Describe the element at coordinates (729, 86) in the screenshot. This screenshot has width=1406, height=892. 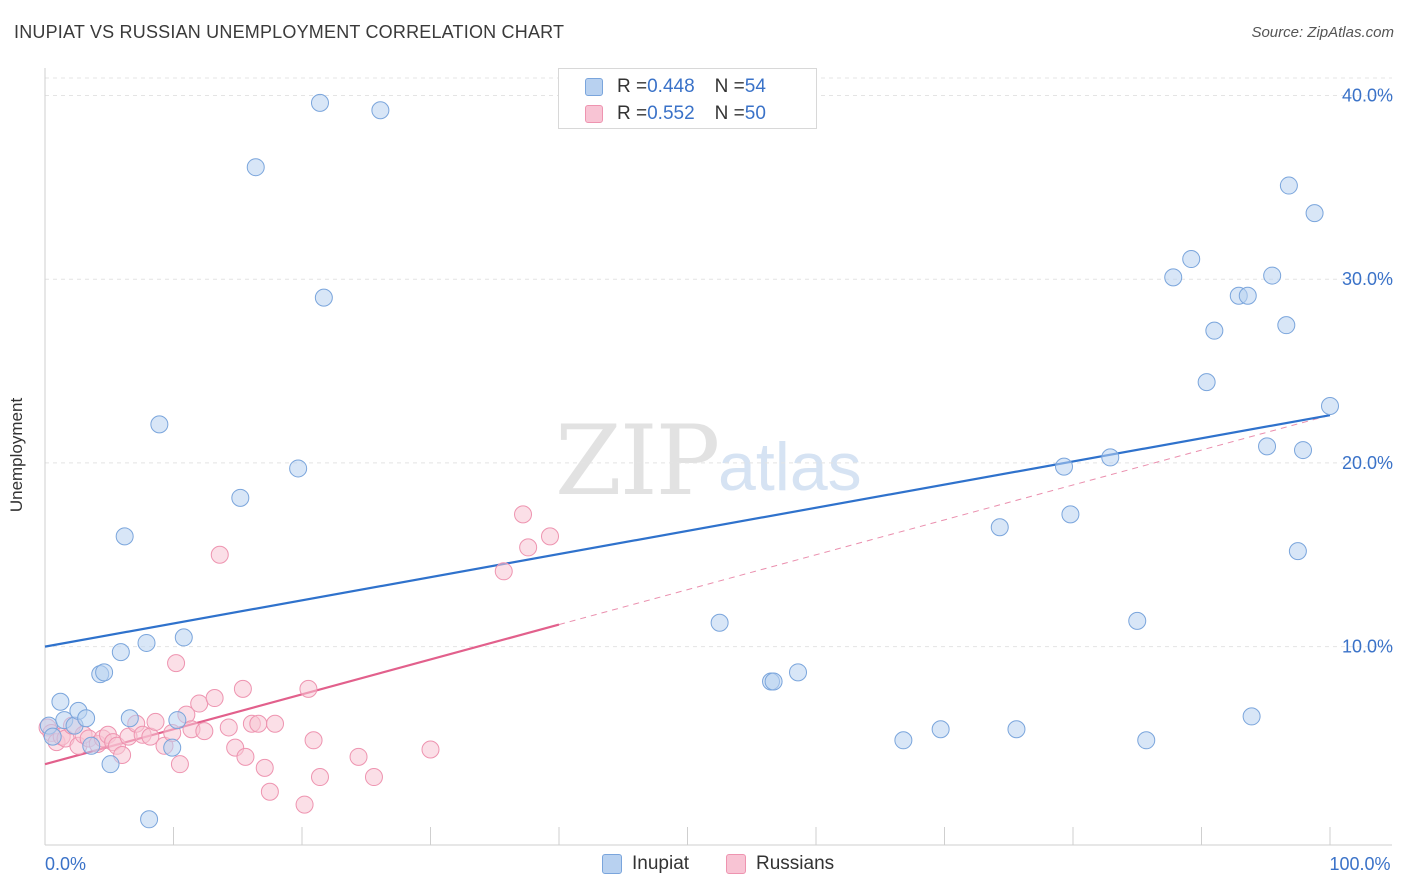
I see `inupiat-n-label: N =` at that location.